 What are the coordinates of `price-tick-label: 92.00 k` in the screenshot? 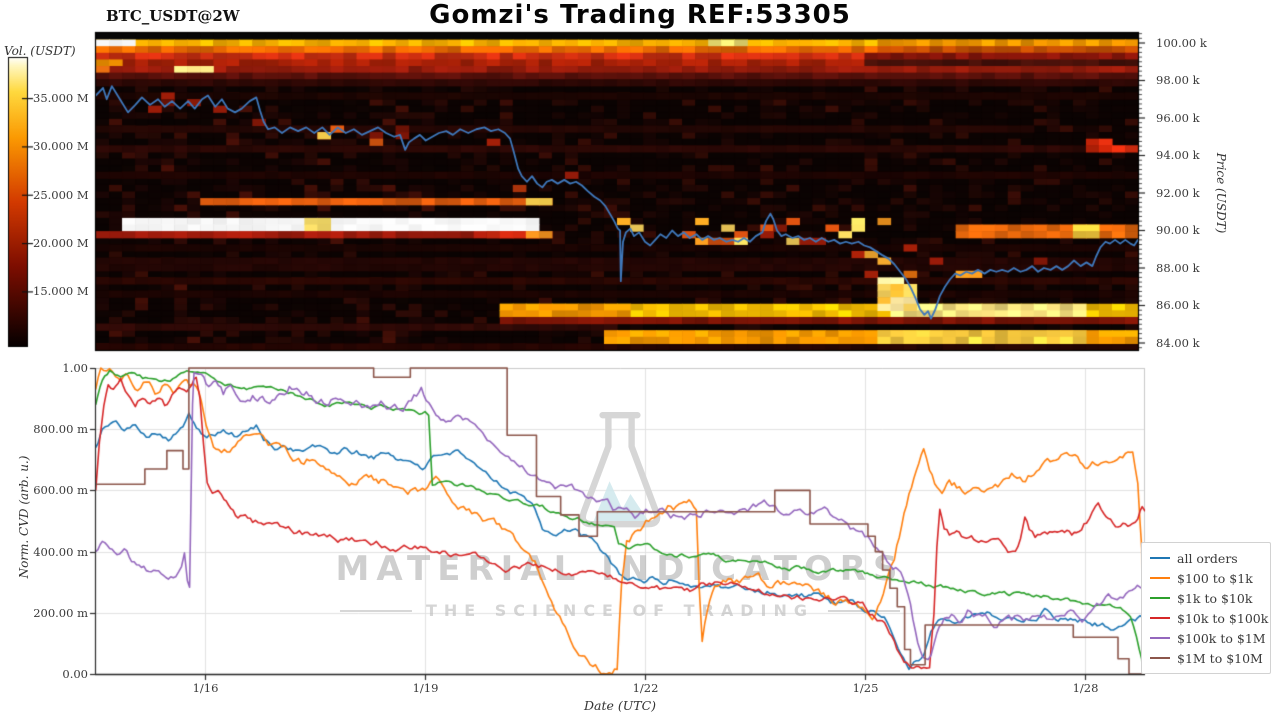 It's located at (1178, 192).